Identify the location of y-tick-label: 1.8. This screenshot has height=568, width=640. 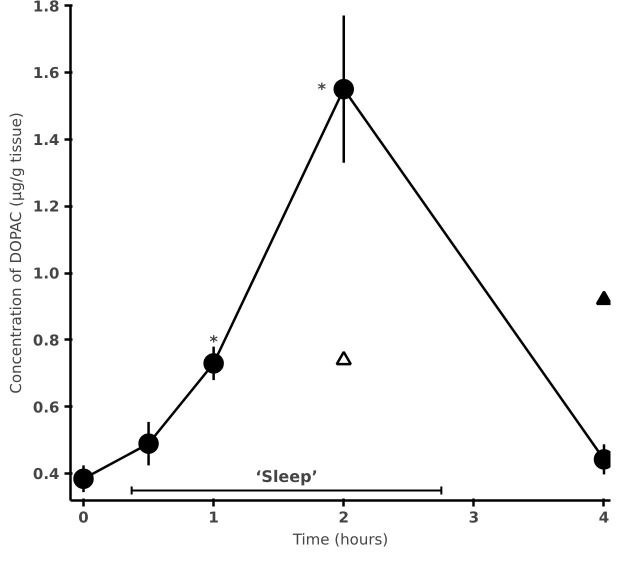
(46, 8).